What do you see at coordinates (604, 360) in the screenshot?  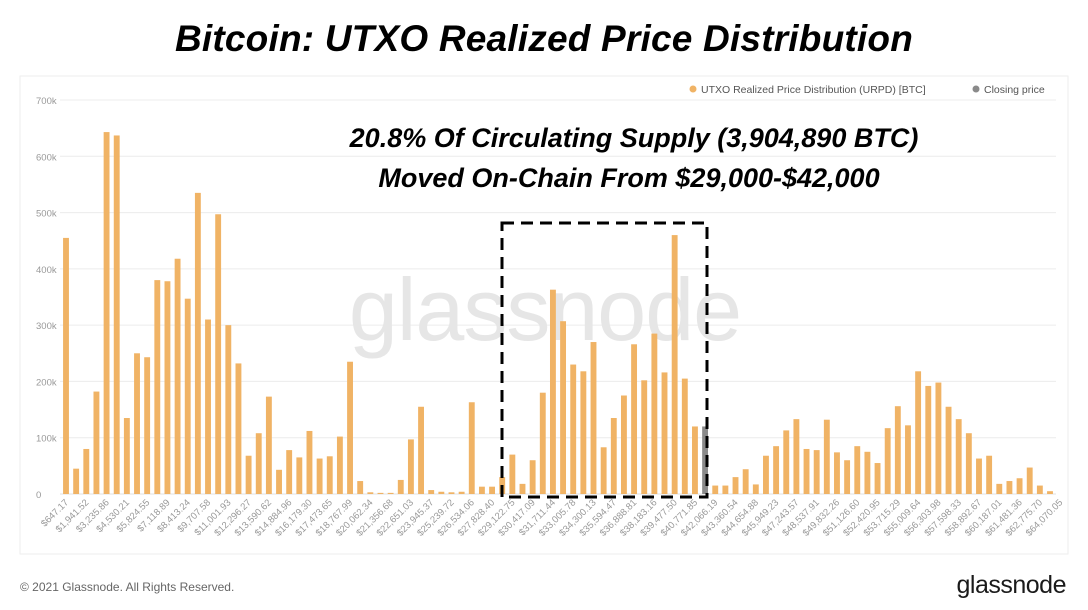 I see `highlight-box` at bounding box center [604, 360].